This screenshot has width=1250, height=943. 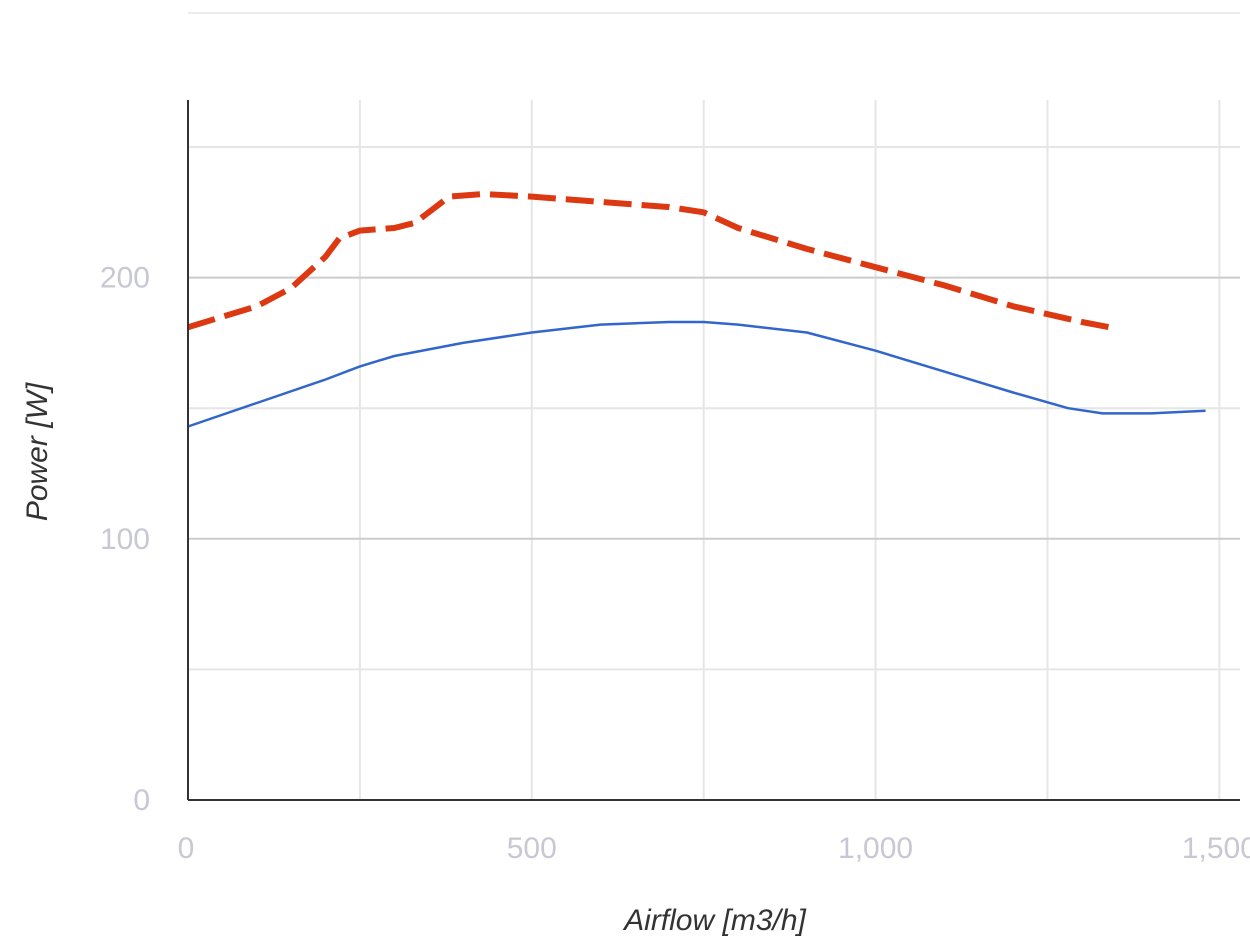 I want to click on y-axis-title: Power [W], so click(x=37, y=451).